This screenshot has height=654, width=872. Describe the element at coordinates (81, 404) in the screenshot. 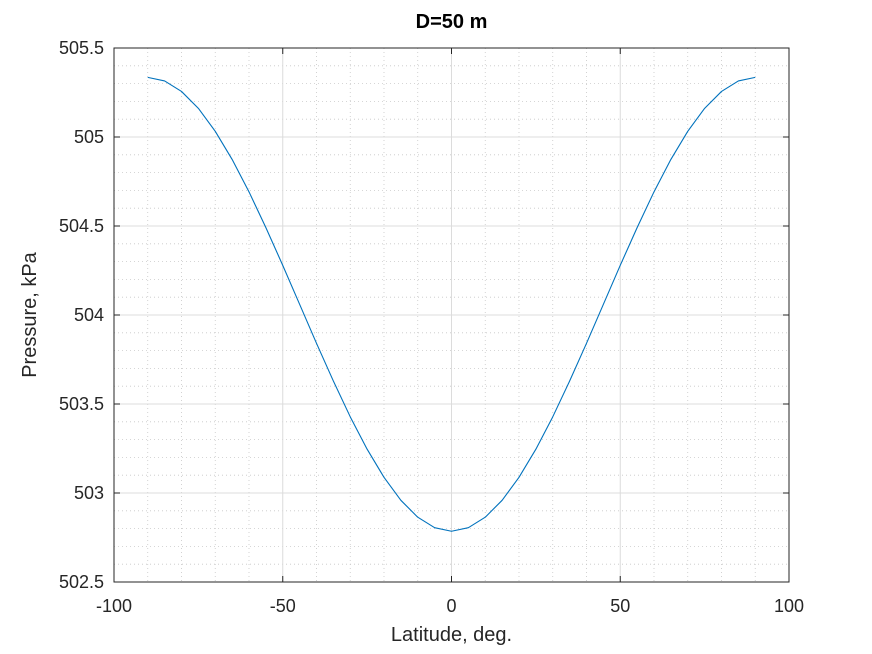

I see `y-tick-label: 503.5` at that location.